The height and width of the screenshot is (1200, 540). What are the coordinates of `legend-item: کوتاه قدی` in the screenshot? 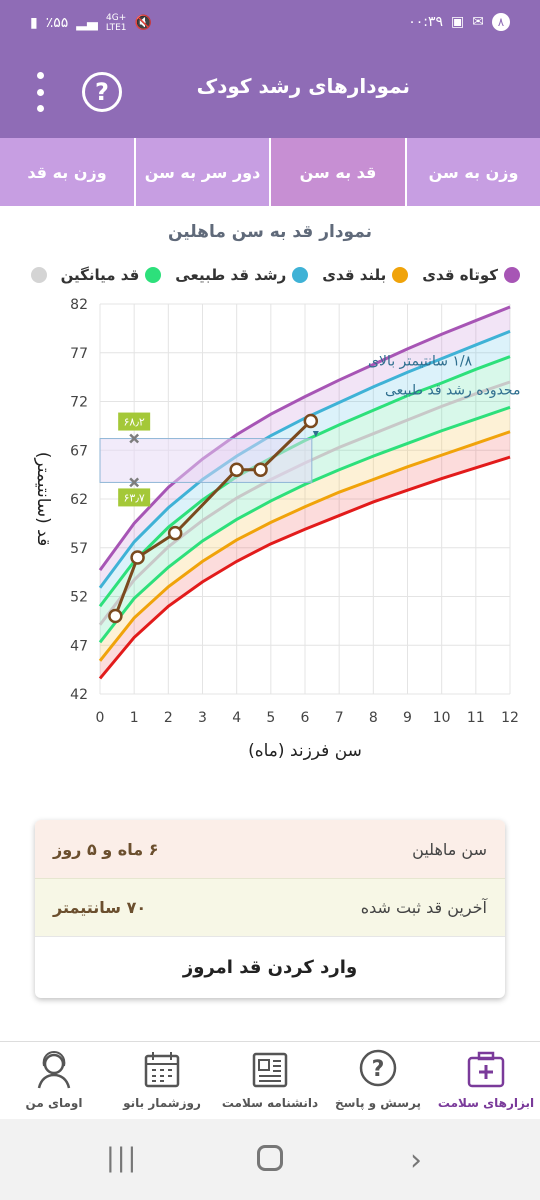 It's located at (471, 275).